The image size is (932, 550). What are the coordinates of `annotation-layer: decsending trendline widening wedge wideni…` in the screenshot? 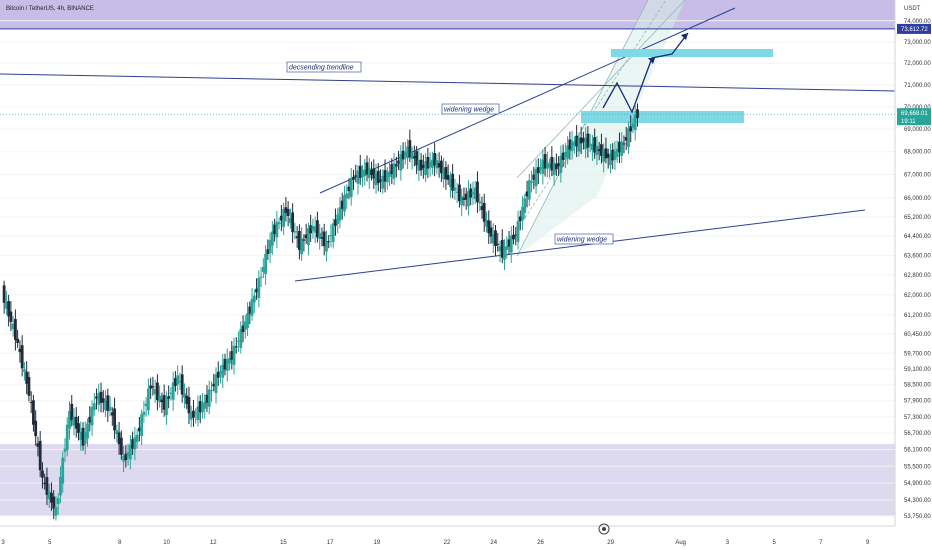 It's located at (450, 153).